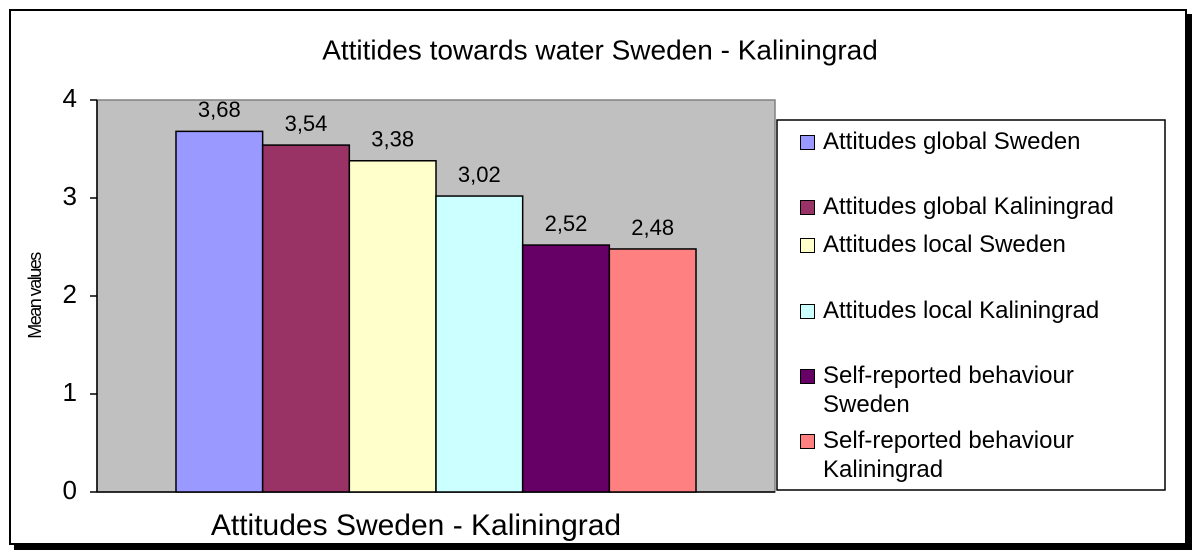 The width and height of the screenshot is (1198, 552). I want to click on legend-item: Self-reported behaviour Kaliningrad, so click(980, 455).